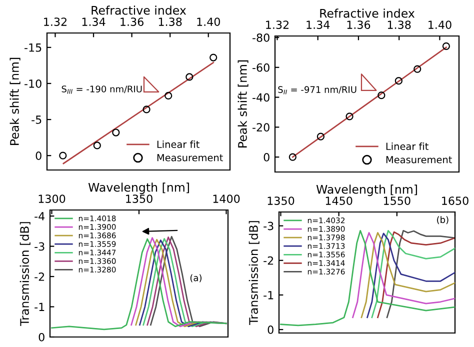 This screenshot has height=347, width=474. I want to click on x-tick-label: 1650, so click(455, 200).